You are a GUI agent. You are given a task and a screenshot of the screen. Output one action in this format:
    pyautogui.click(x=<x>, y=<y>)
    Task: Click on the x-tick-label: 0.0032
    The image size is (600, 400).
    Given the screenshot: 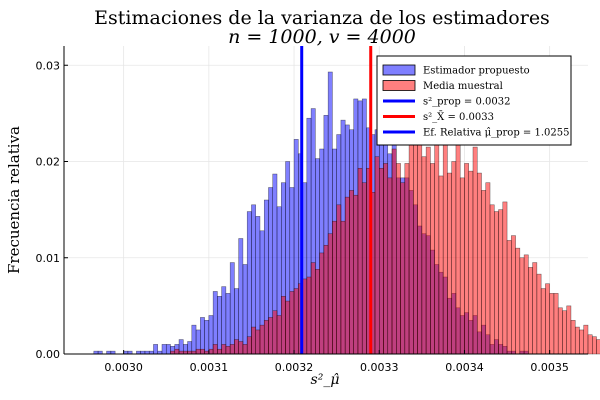 What is the action you would take?
    pyautogui.click(x=294, y=367)
    